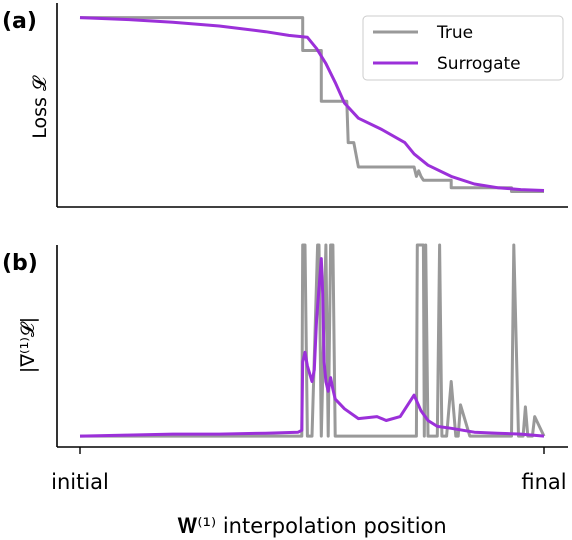  Describe the element at coordinates (479, 64) in the screenshot. I see `legend-label-surrogate: Surrogate` at that location.